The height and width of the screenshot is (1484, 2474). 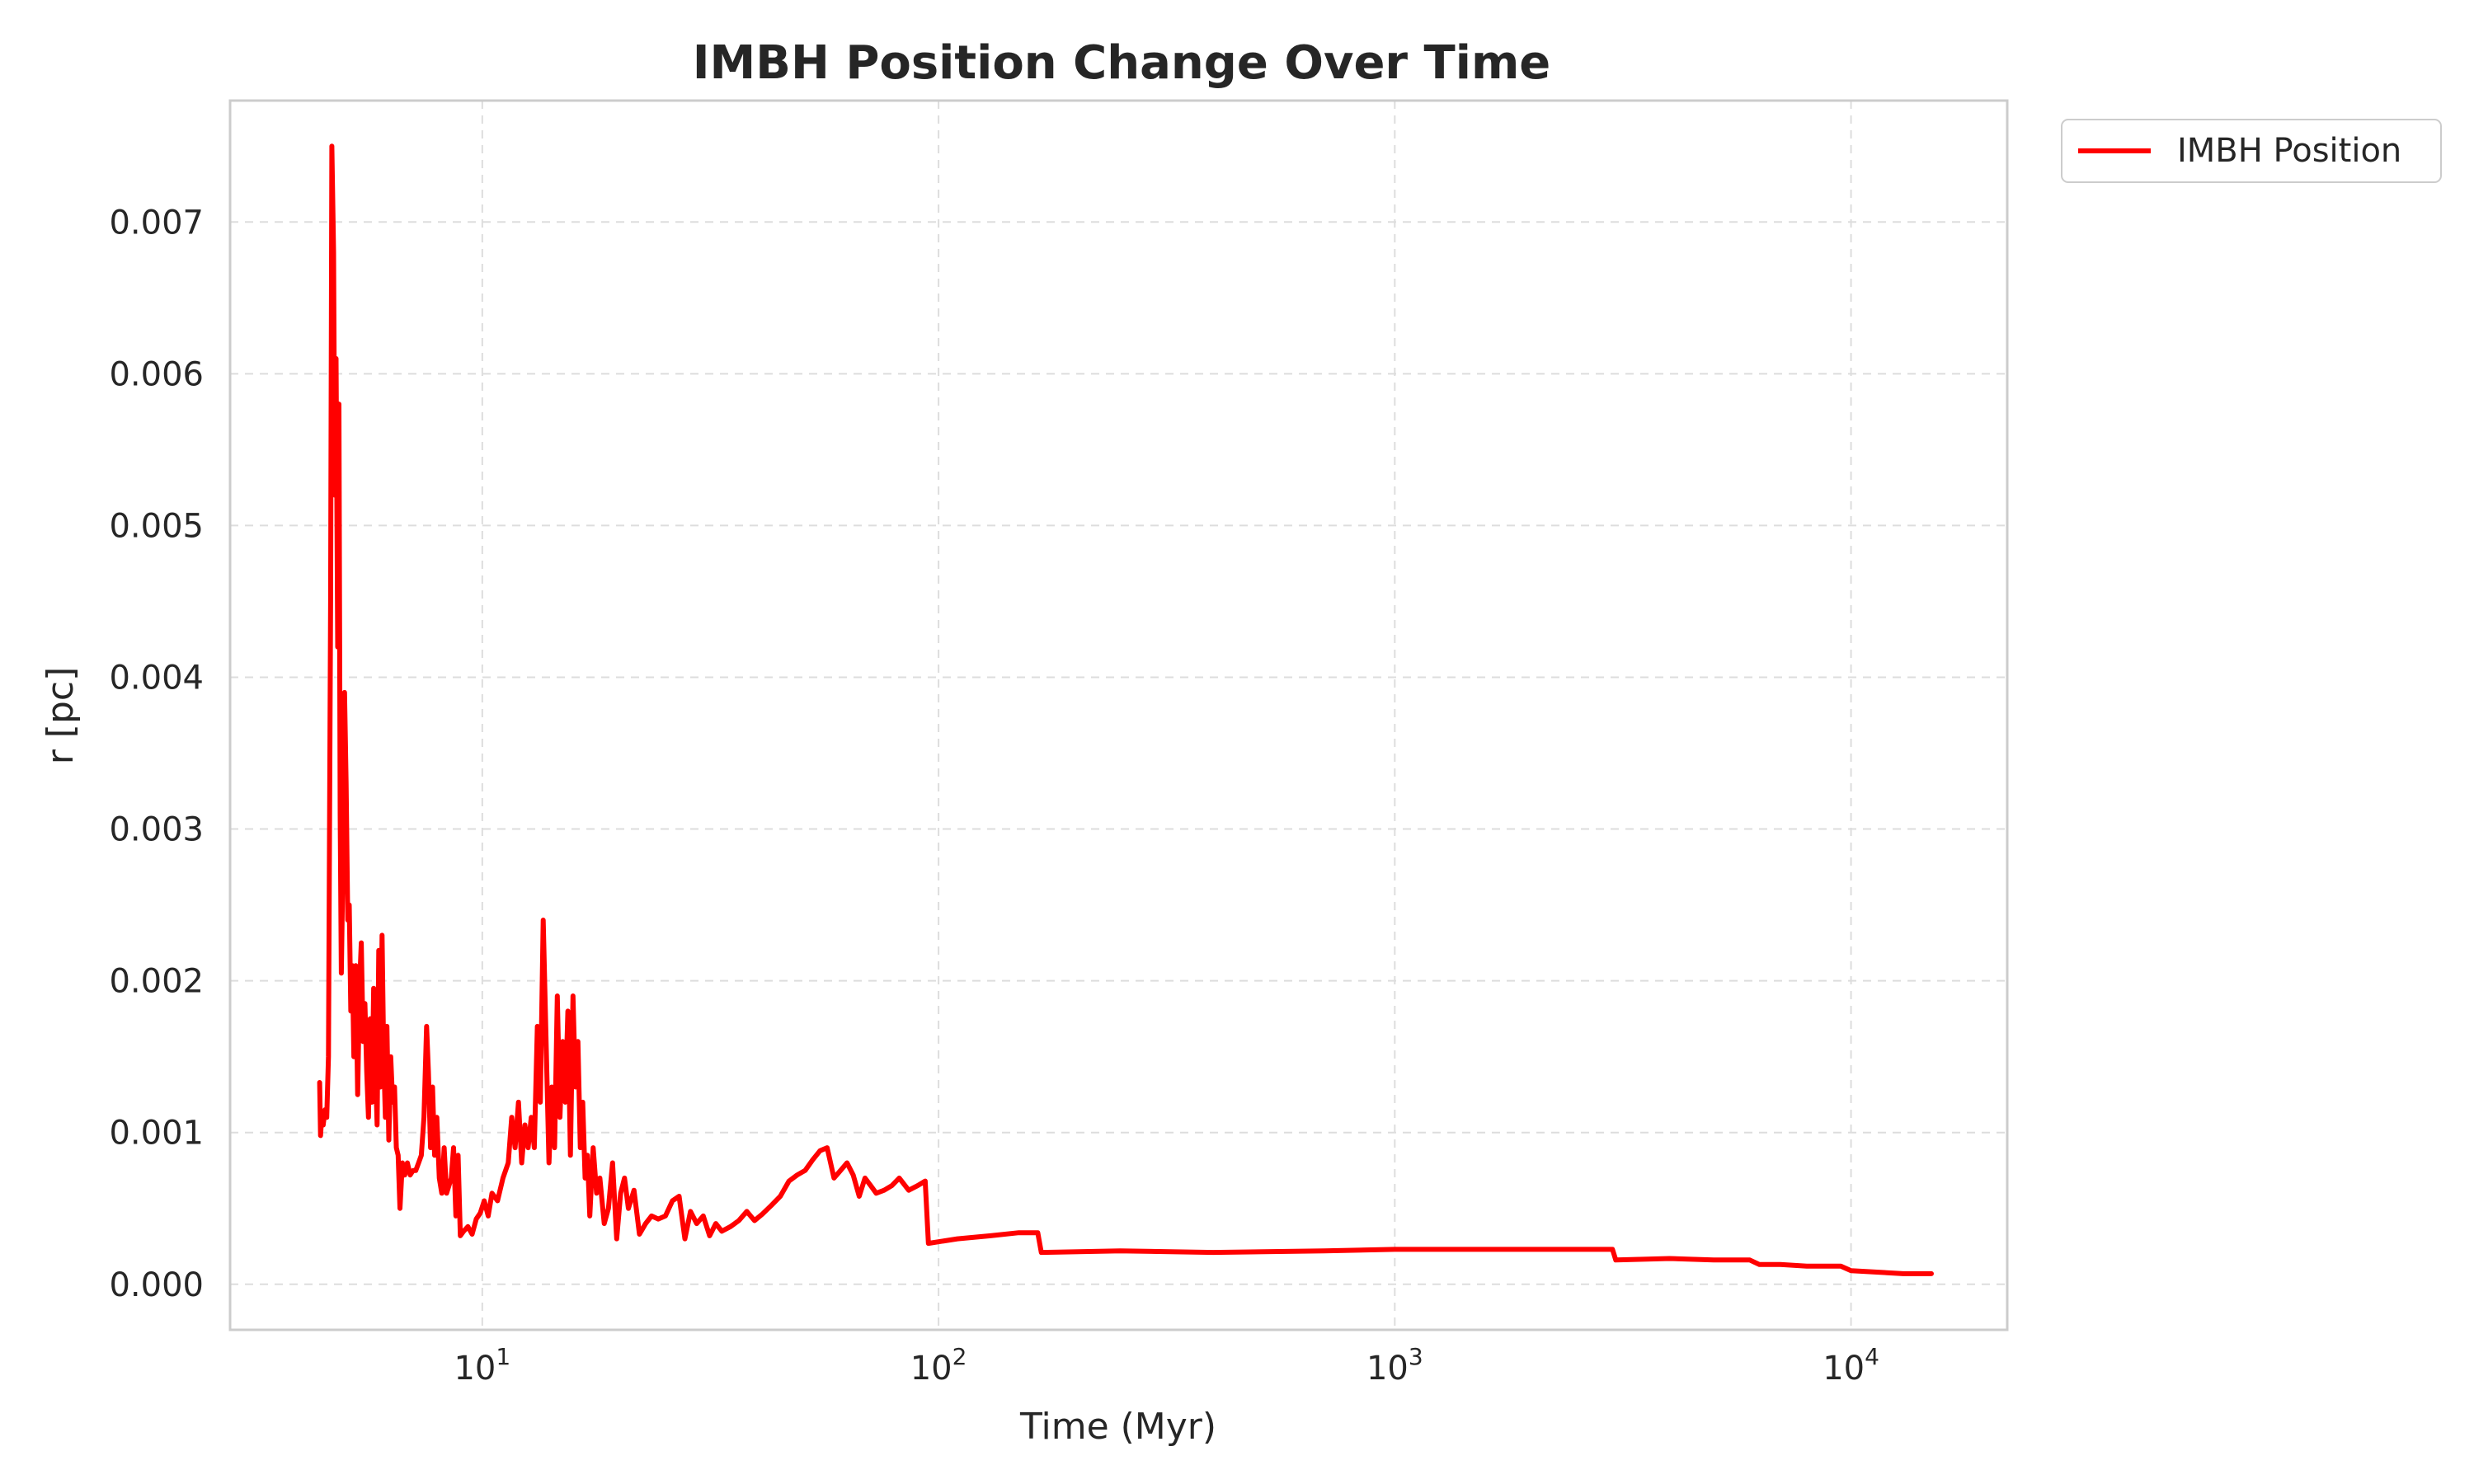 I want to click on x-tick-label: 10¹, so click(x=482, y=1365).